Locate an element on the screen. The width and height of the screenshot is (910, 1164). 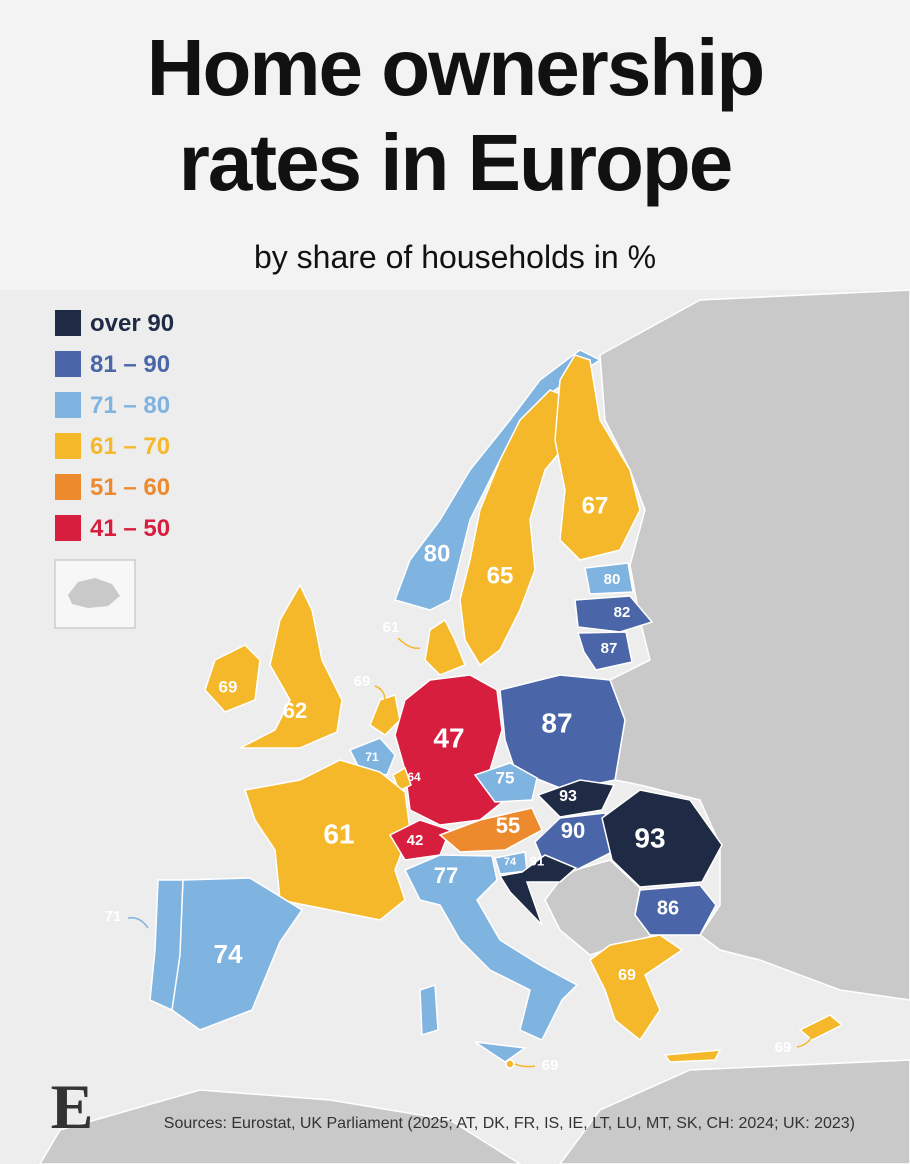
value-label: 65 is located at coordinates (500, 575).